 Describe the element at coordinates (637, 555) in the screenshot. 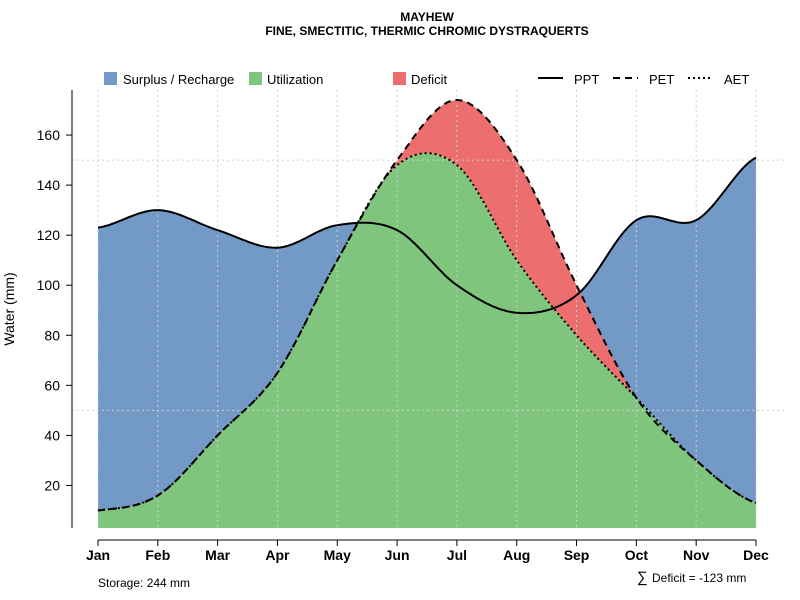

I see `x-tick-label: Oct` at that location.